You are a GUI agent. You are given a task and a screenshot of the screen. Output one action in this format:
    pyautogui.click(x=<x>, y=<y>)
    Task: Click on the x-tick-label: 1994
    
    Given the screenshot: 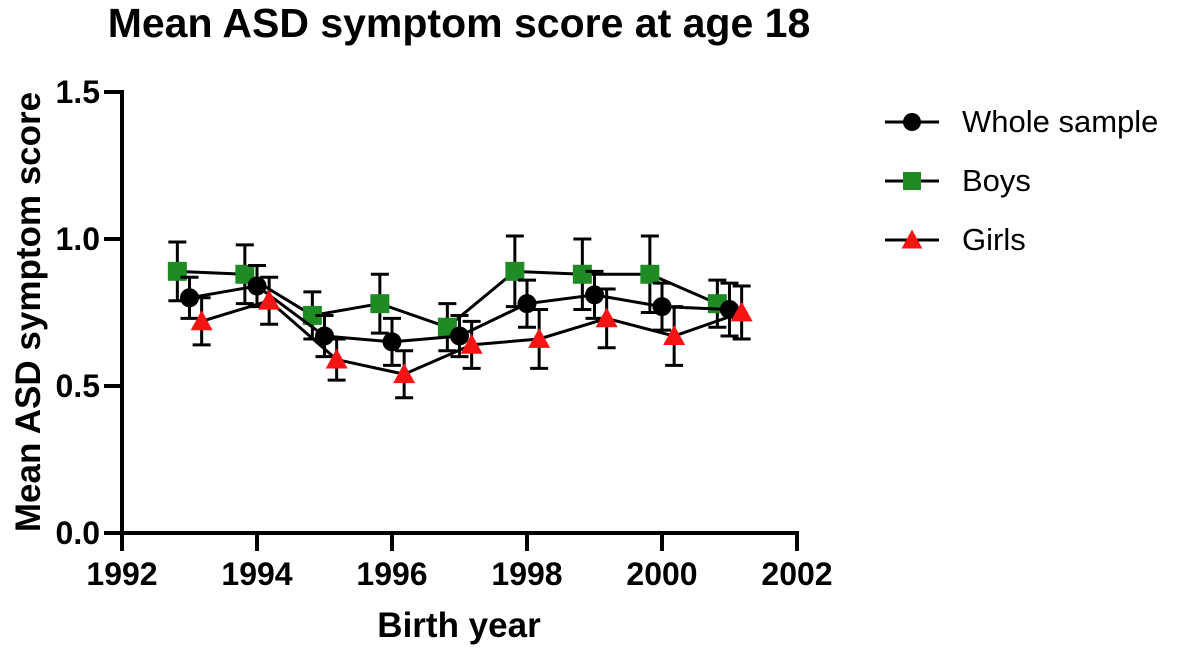 What is the action you would take?
    pyautogui.click(x=256, y=574)
    